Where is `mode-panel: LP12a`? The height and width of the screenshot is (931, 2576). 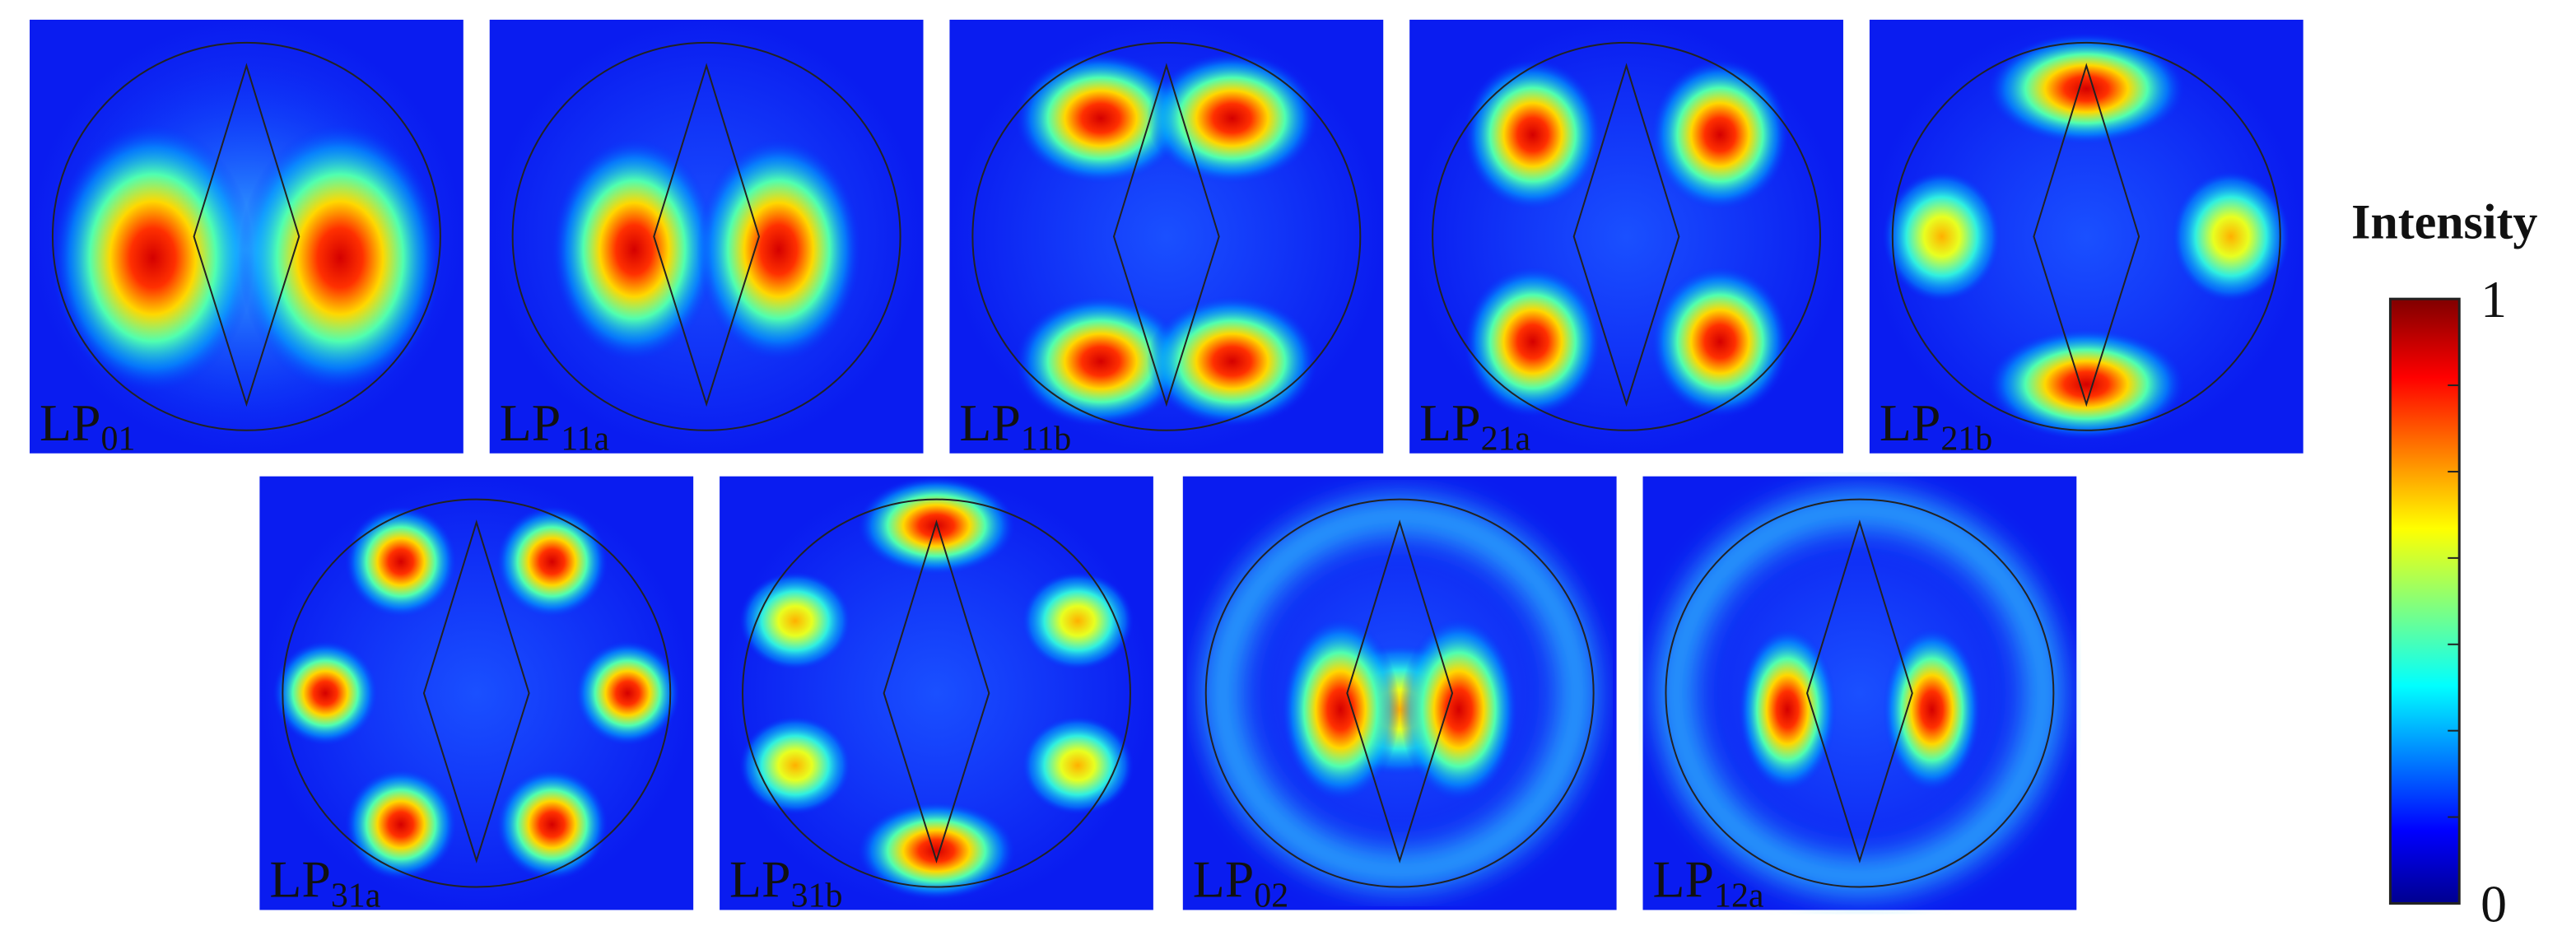 mode-panel: LP12a is located at coordinates (1860, 696).